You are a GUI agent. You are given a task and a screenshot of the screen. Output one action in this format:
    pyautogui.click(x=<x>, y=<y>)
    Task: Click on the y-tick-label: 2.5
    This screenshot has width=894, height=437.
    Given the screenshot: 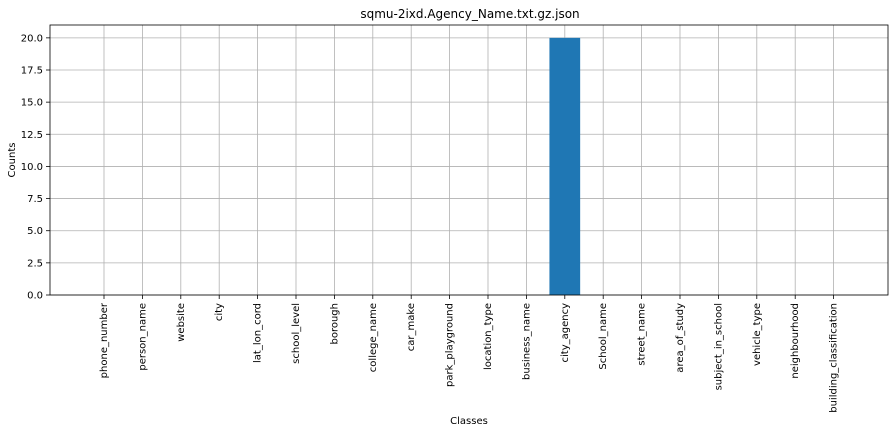 What is the action you would take?
    pyautogui.click(x=35, y=263)
    